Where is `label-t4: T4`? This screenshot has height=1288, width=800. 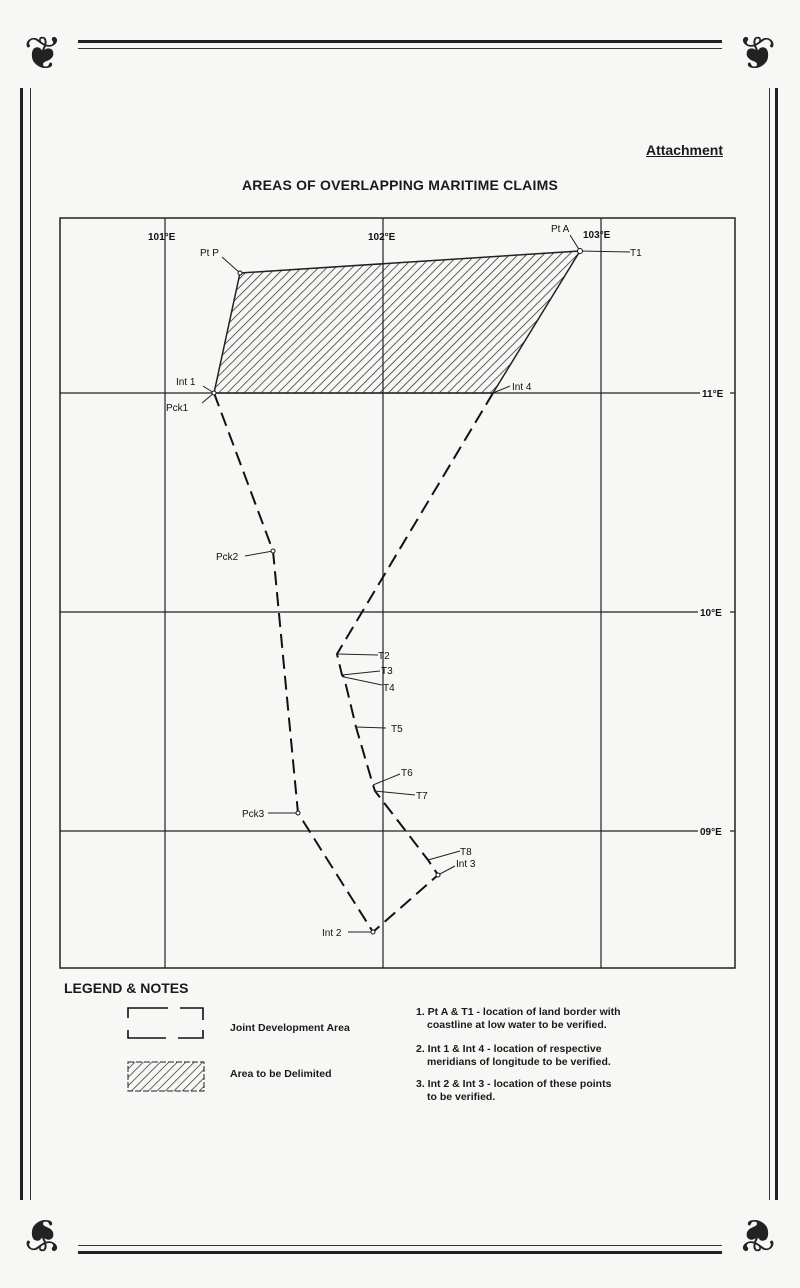 label-t4: T4 is located at coordinates (389, 688).